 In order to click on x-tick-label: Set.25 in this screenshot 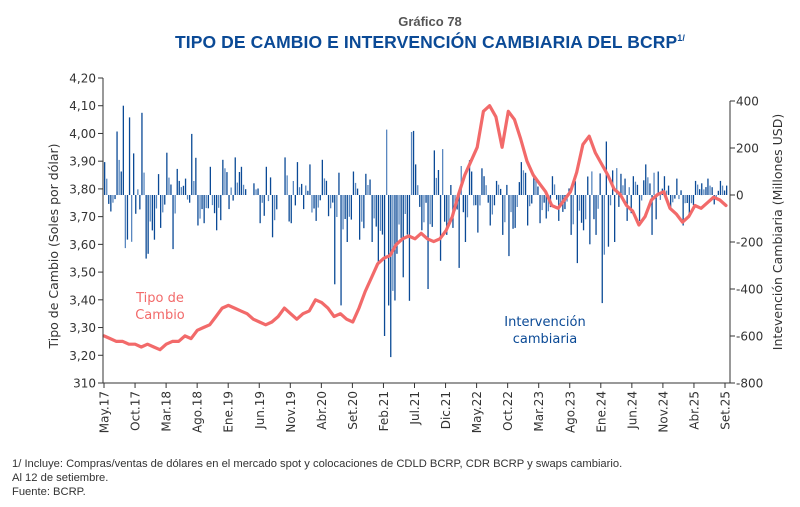, I will do `click(726, 410)`.